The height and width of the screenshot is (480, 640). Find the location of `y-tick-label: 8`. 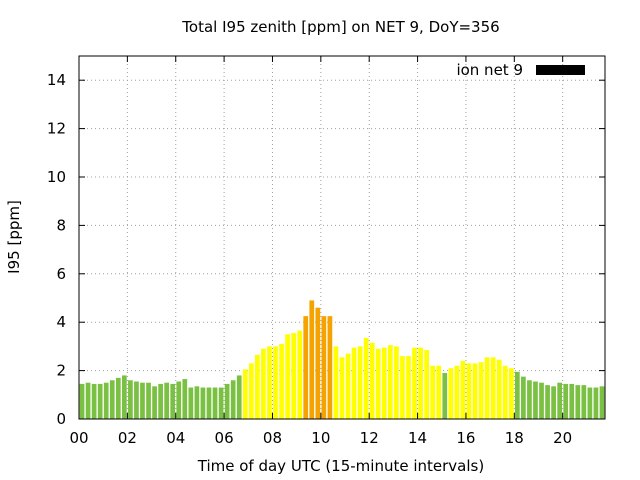

y-tick-label: 8 is located at coordinates (61, 225).